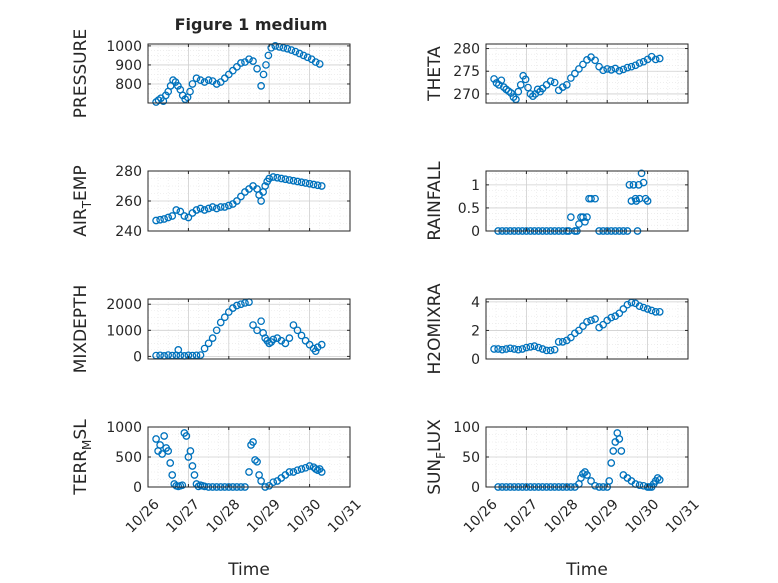  Describe the element at coordinates (137, 357) in the screenshot. I see `y-tick-label: 0` at that location.